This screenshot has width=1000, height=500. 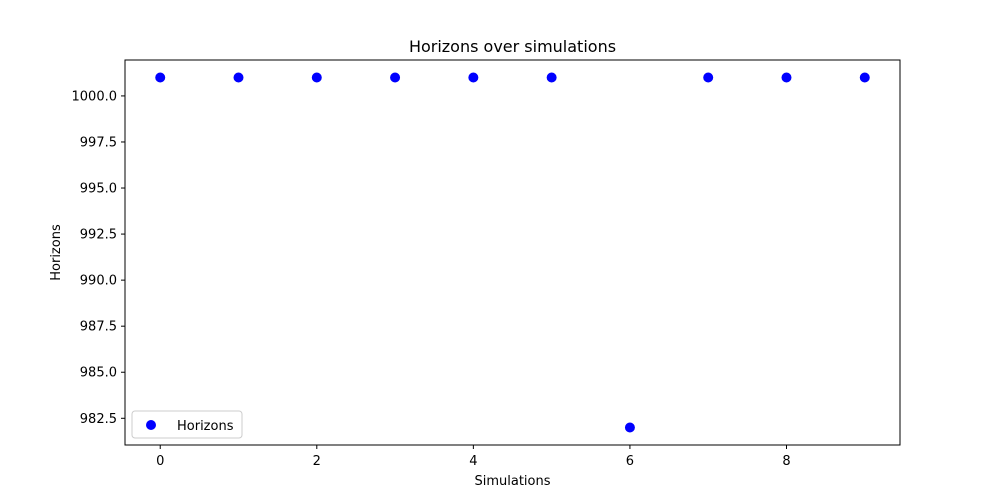 I want to click on x-tick-label: 4, so click(x=473, y=461).